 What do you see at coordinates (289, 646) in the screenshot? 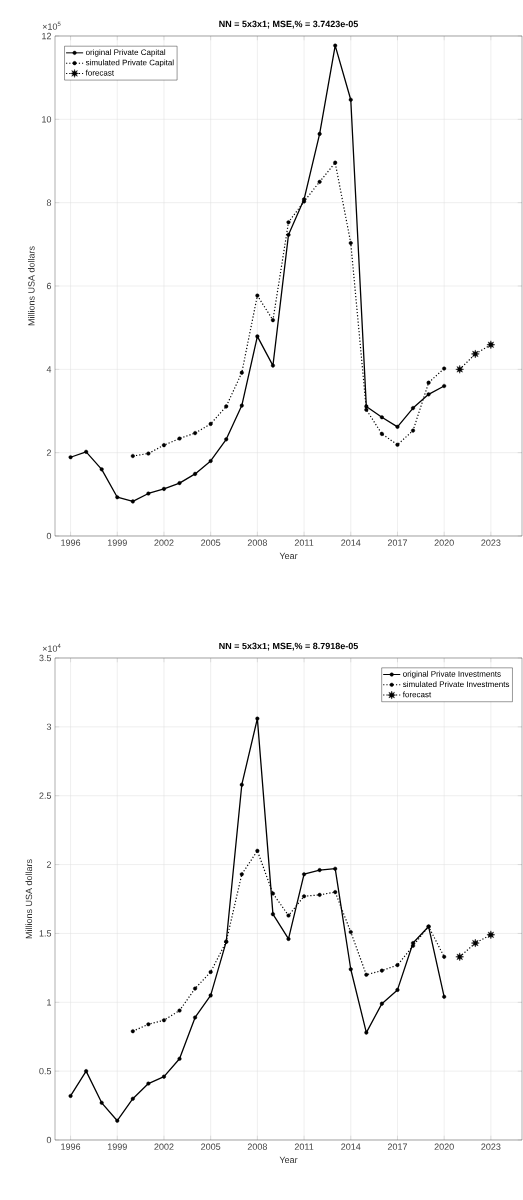
I see `chart-title: NN = 5x3x1; MSE,% = 8.7918e-05` at bounding box center [289, 646].